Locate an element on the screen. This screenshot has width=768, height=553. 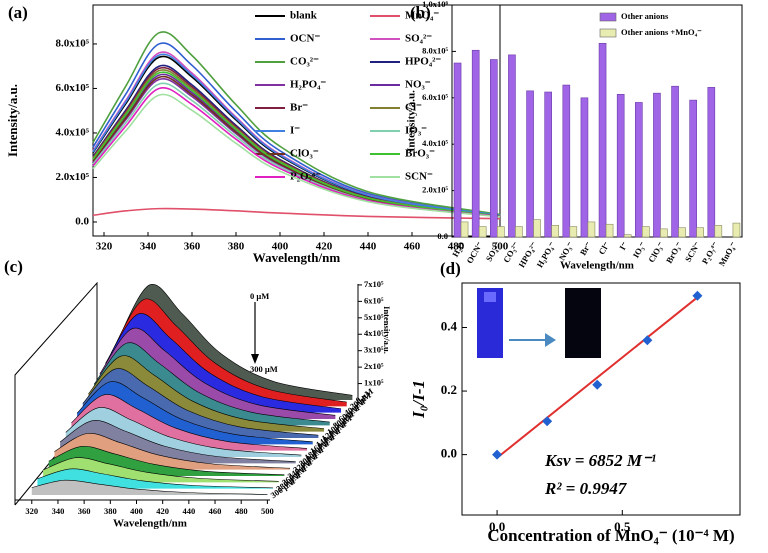
legend-label: Cl⁻ is located at coordinates (413, 108).